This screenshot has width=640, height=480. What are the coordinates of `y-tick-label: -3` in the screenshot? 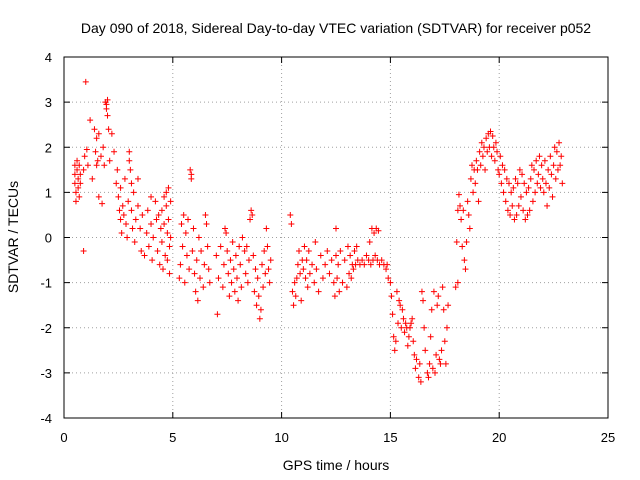 It's located at (46, 373).